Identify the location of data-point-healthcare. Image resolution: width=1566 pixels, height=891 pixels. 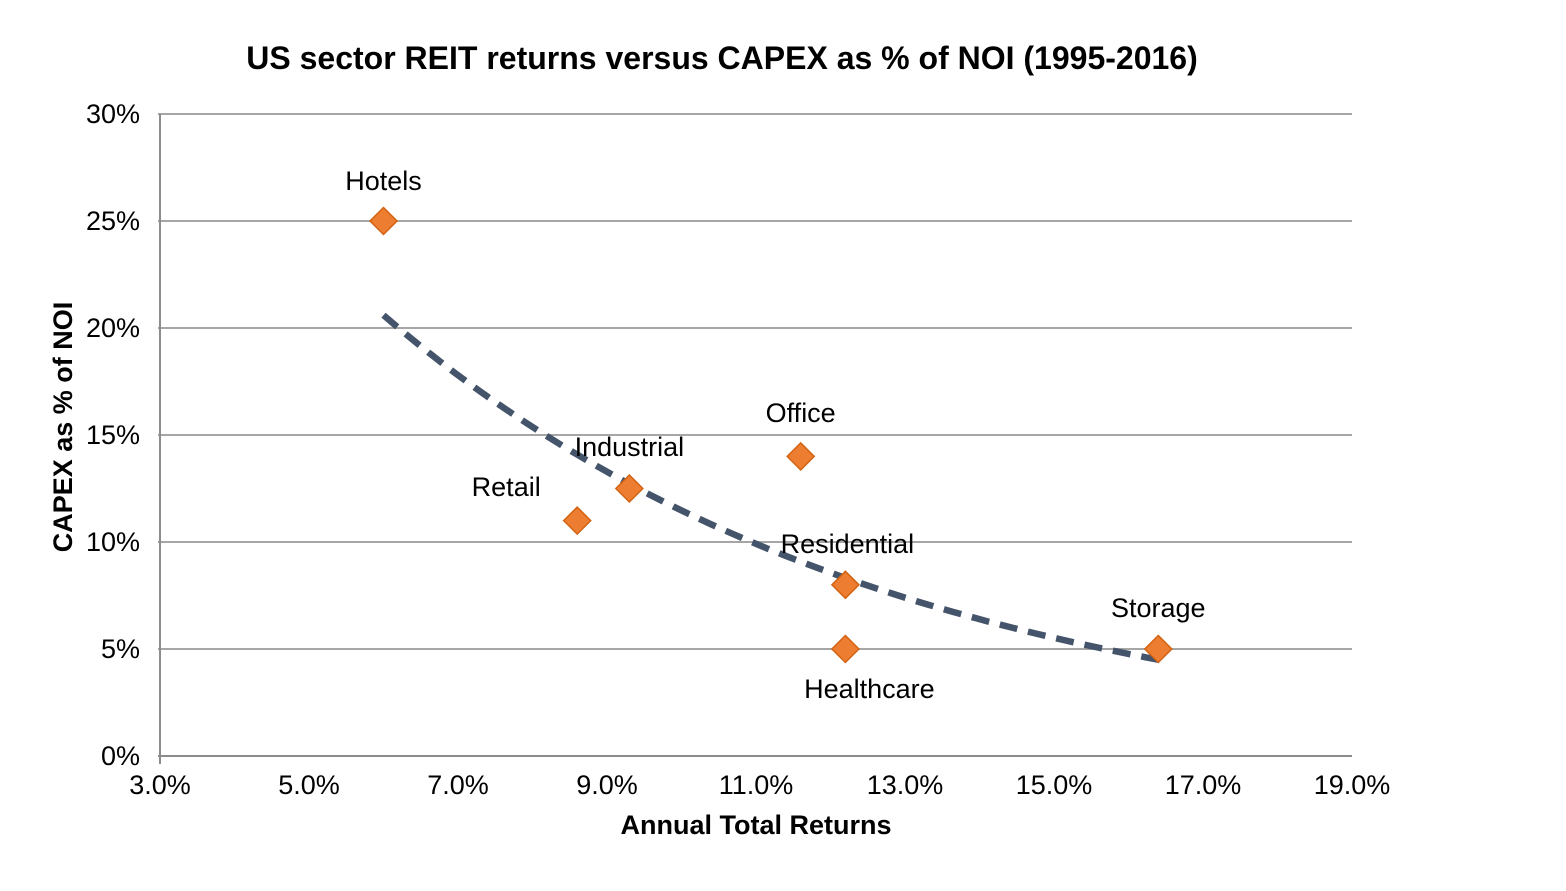
(845, 649).